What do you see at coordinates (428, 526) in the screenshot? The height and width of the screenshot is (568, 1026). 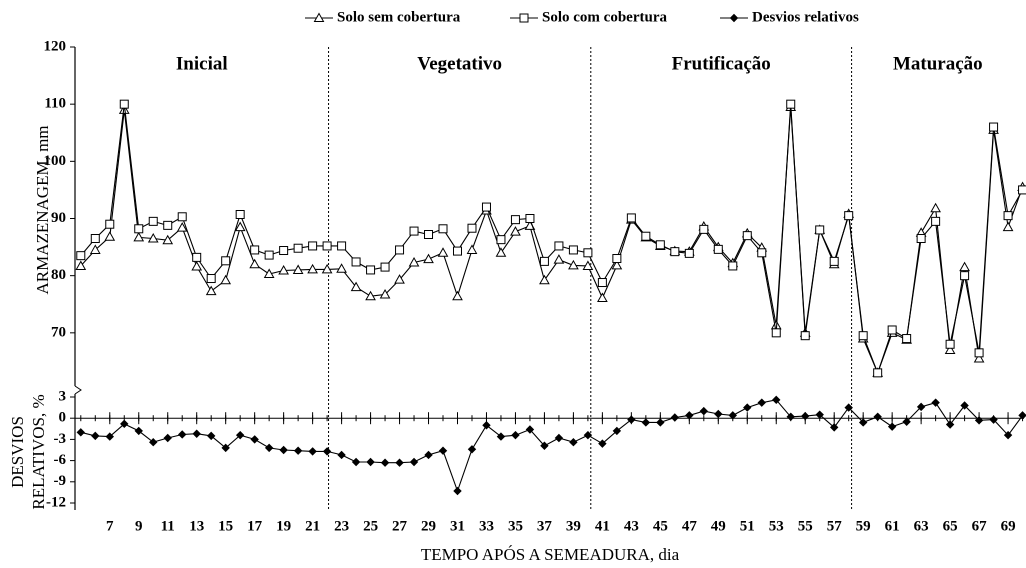 I see `x-tick-label: 29` at bounding box center [428, 526].